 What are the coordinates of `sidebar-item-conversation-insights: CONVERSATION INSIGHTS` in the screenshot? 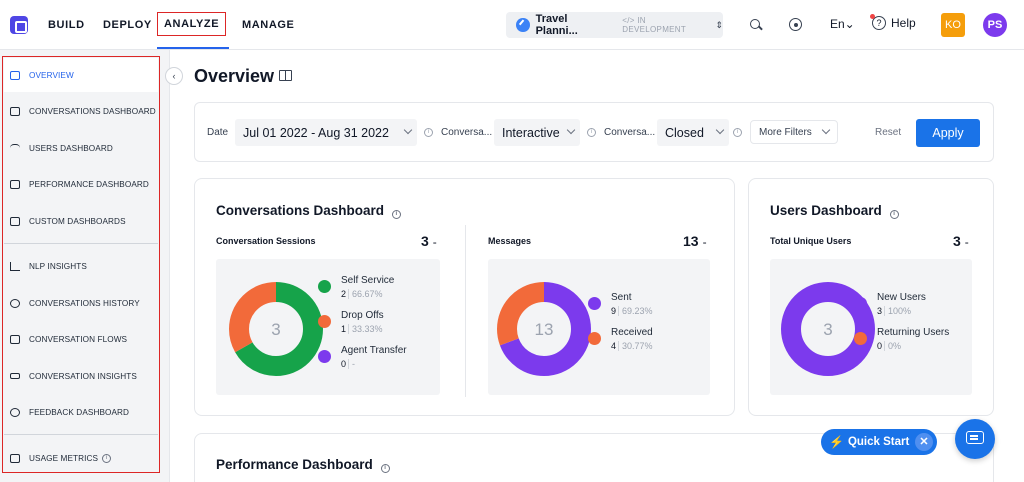 It's located at (81, 376).